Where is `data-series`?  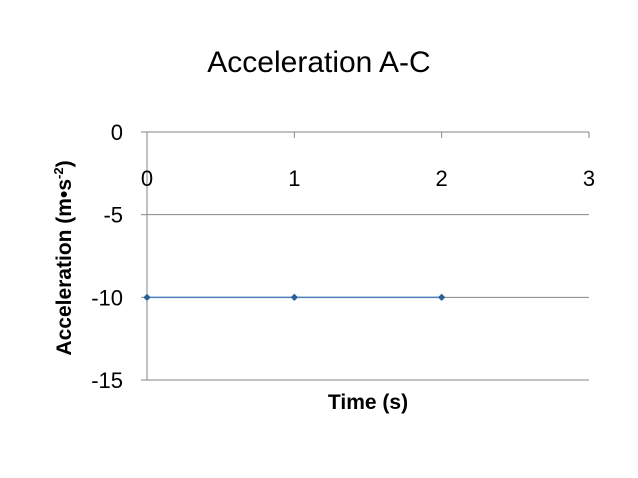
data-series is located at coordinates (294, 297).